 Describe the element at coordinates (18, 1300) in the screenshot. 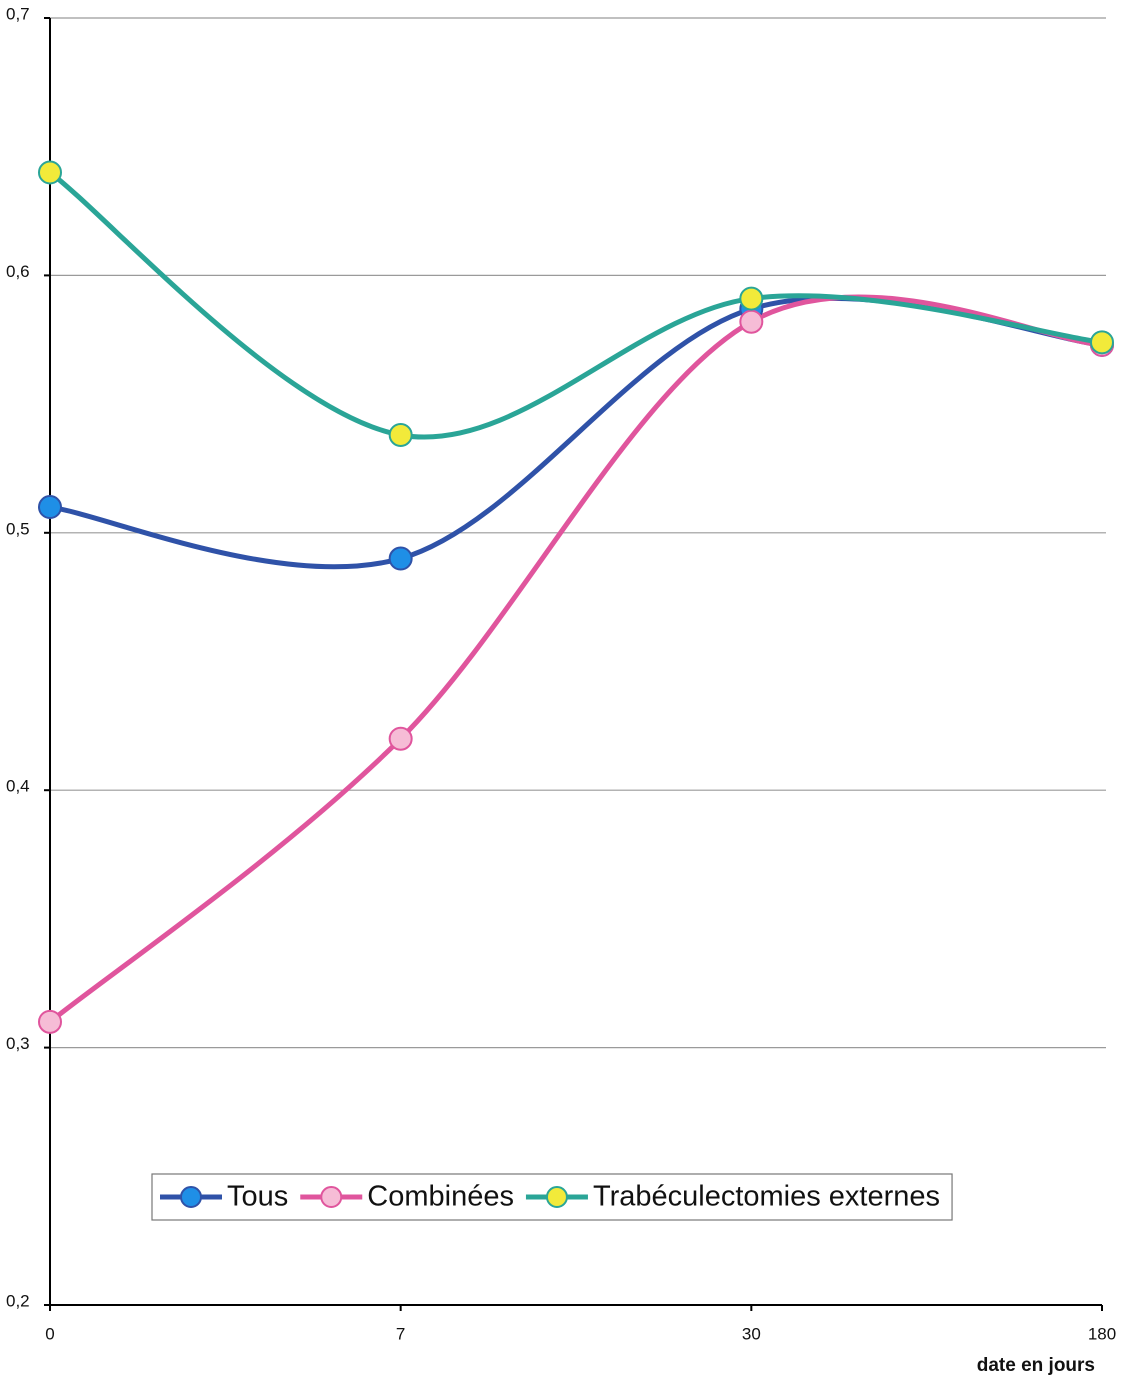

I see `y-tick-label: 0,2` at that location.